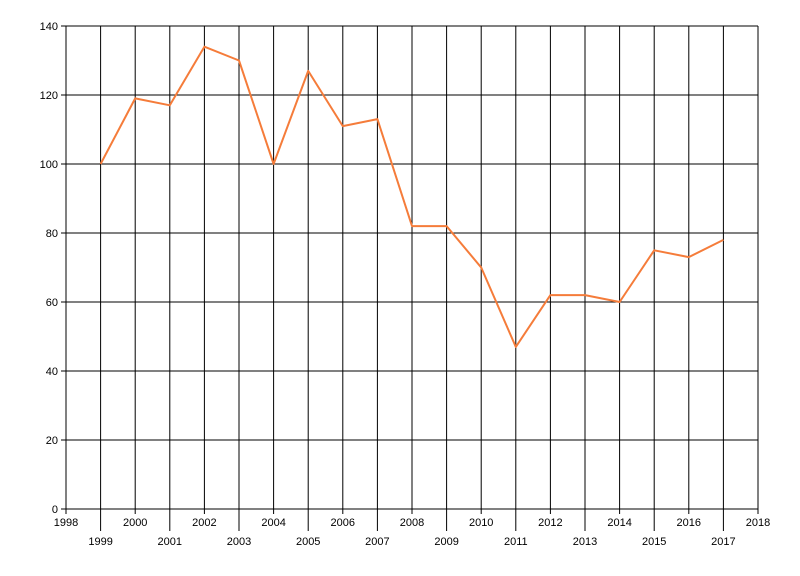 This screenshot has height=576, width=800. I want to click on x-tick-label: 2008, so click(412, 523).